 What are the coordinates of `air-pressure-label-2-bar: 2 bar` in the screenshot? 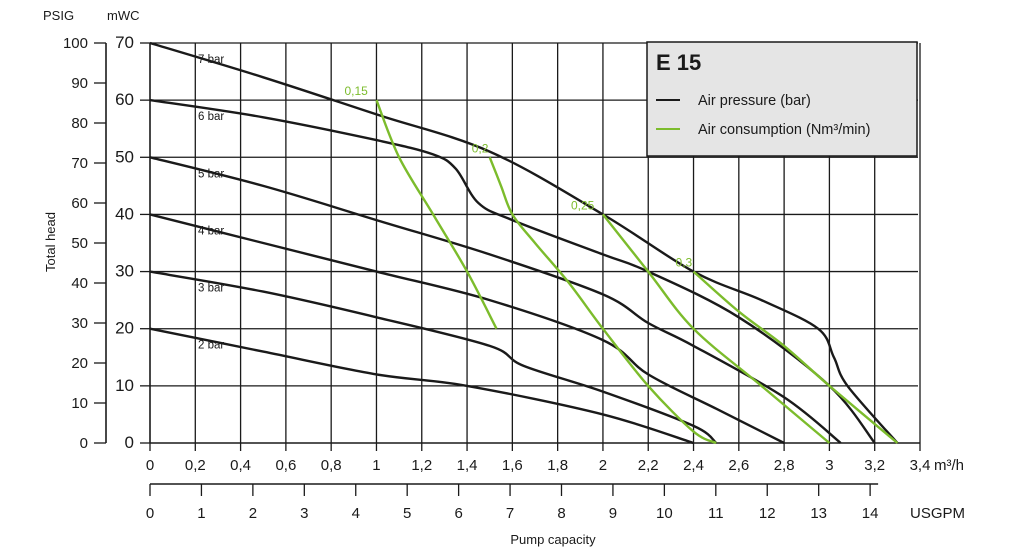 It's located at (211, 346).